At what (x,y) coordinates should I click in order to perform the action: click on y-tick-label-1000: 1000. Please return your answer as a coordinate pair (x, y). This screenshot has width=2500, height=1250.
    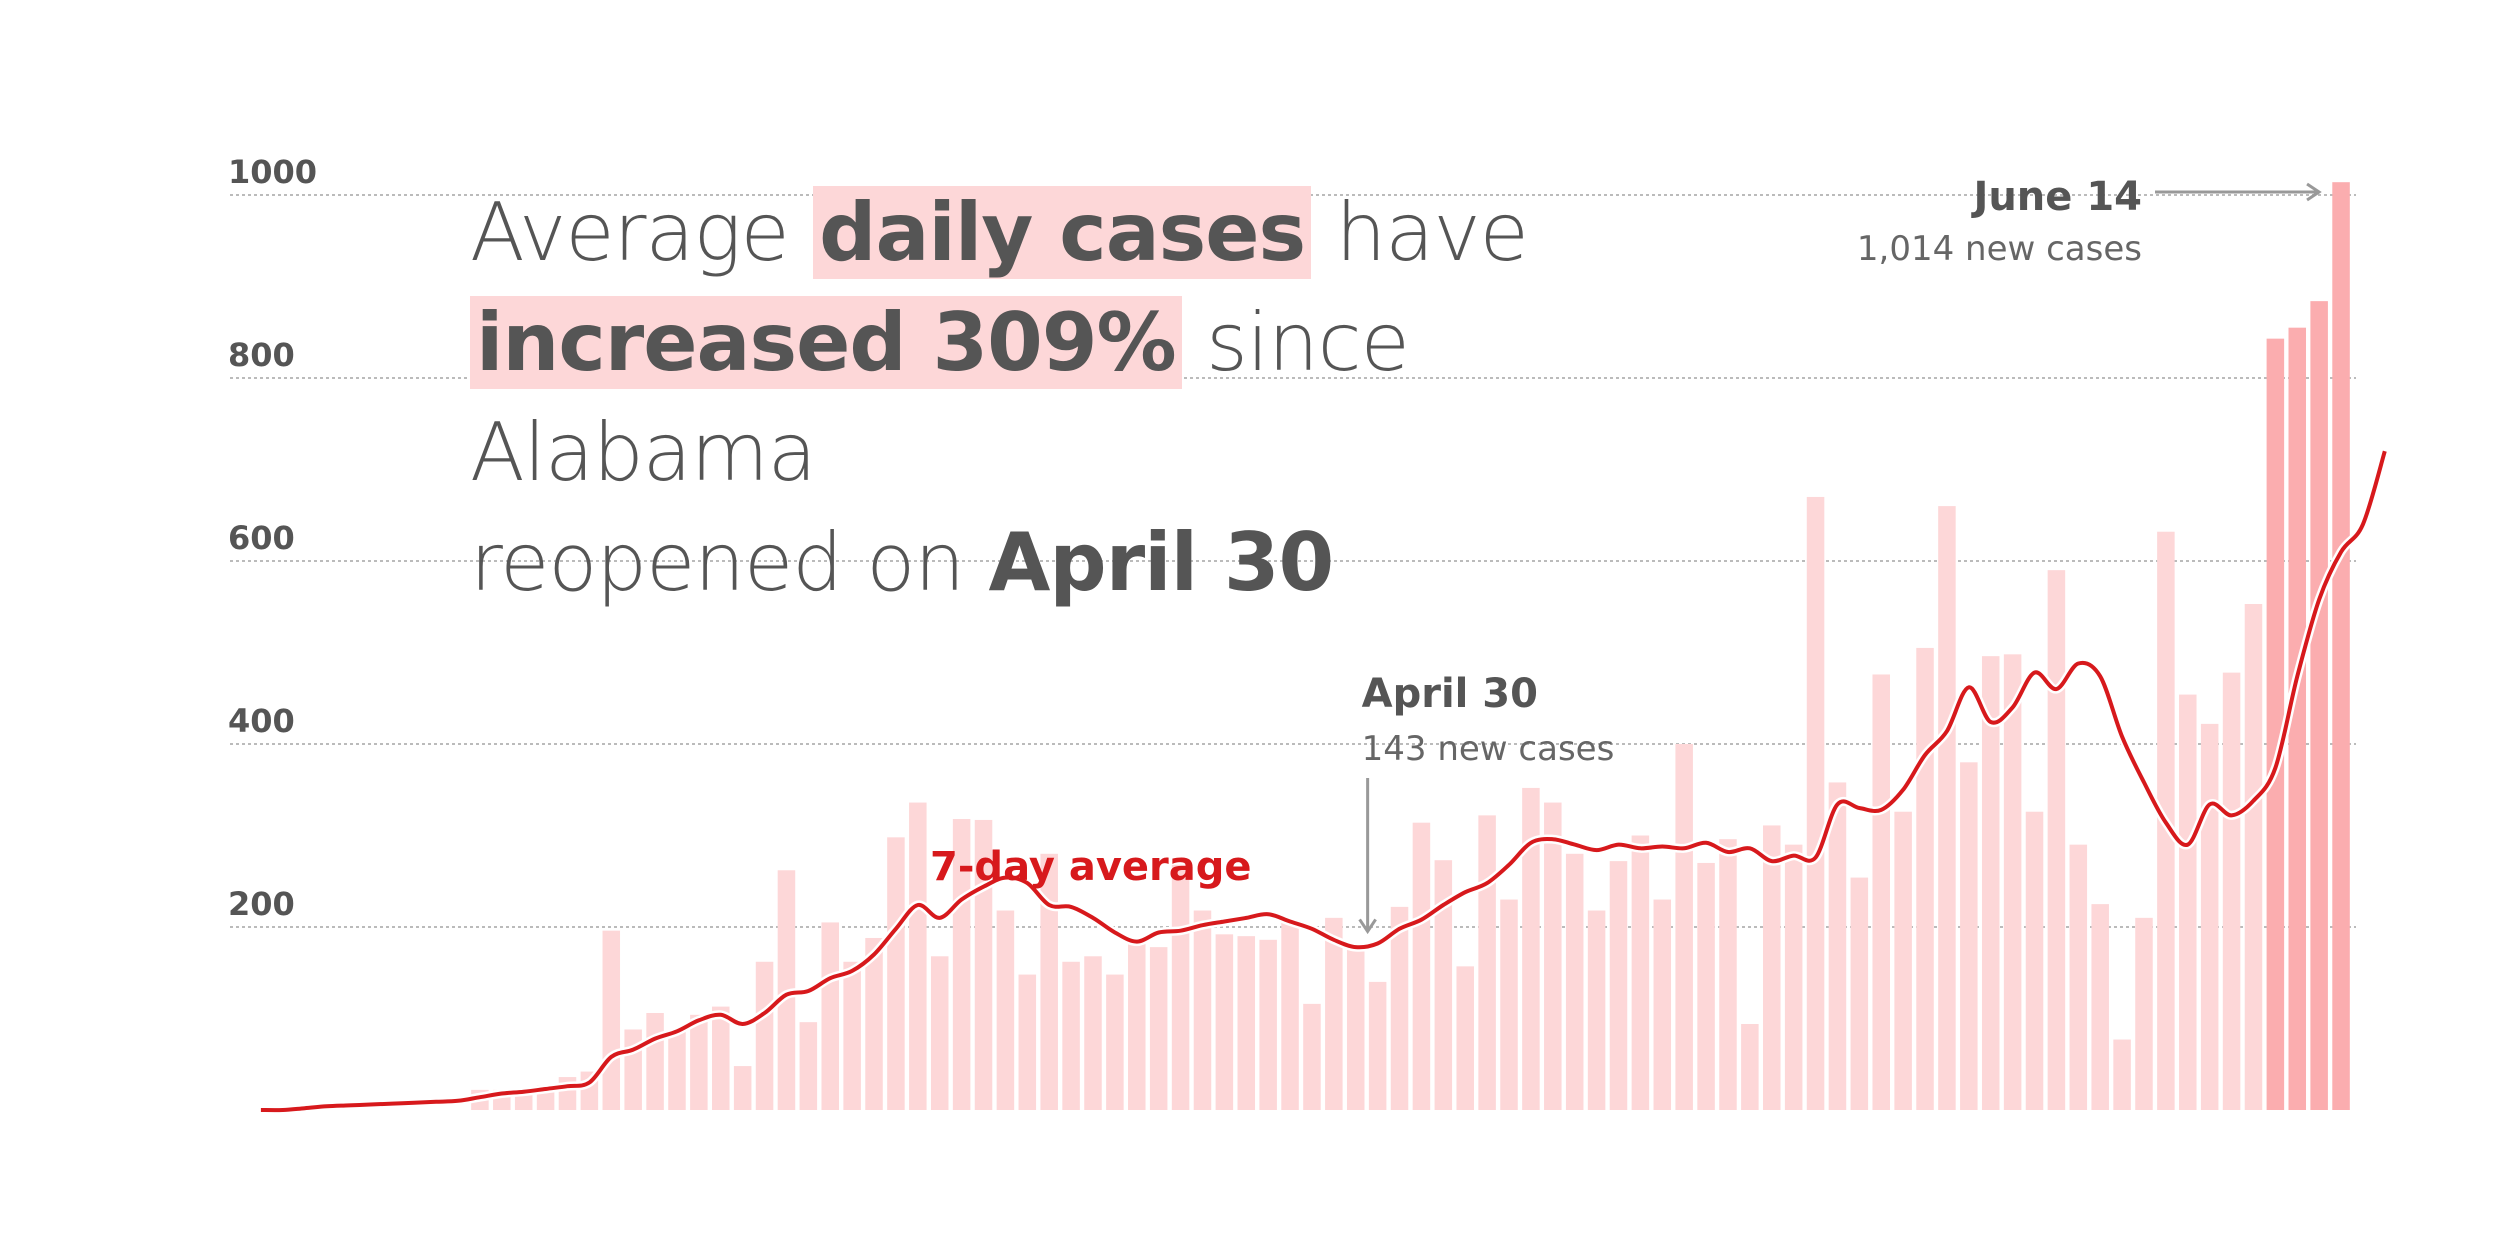
    Looking at the image, I should click on (272, 172).